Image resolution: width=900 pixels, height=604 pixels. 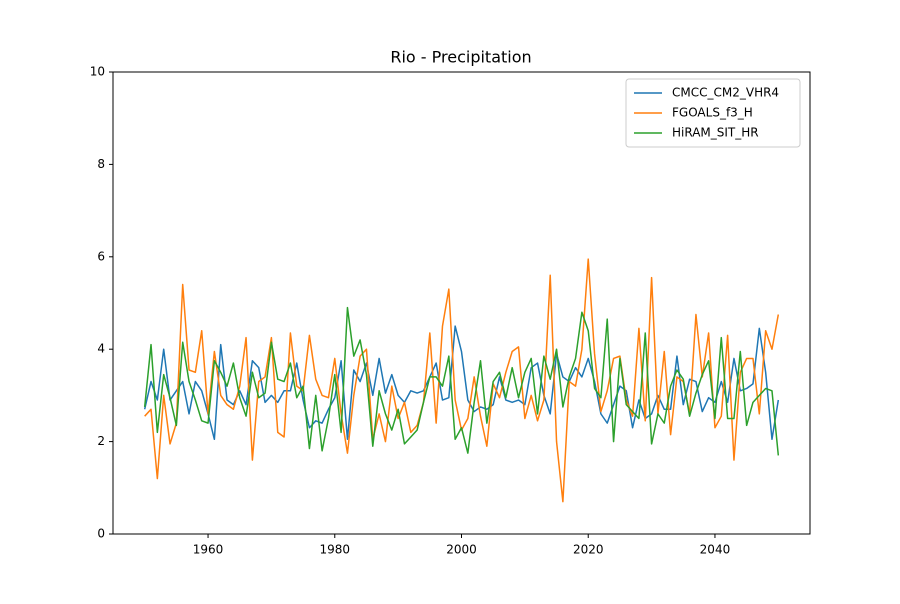 I want to click on legend-label: FGOALS_f3_H, so click(x=712, y=113).